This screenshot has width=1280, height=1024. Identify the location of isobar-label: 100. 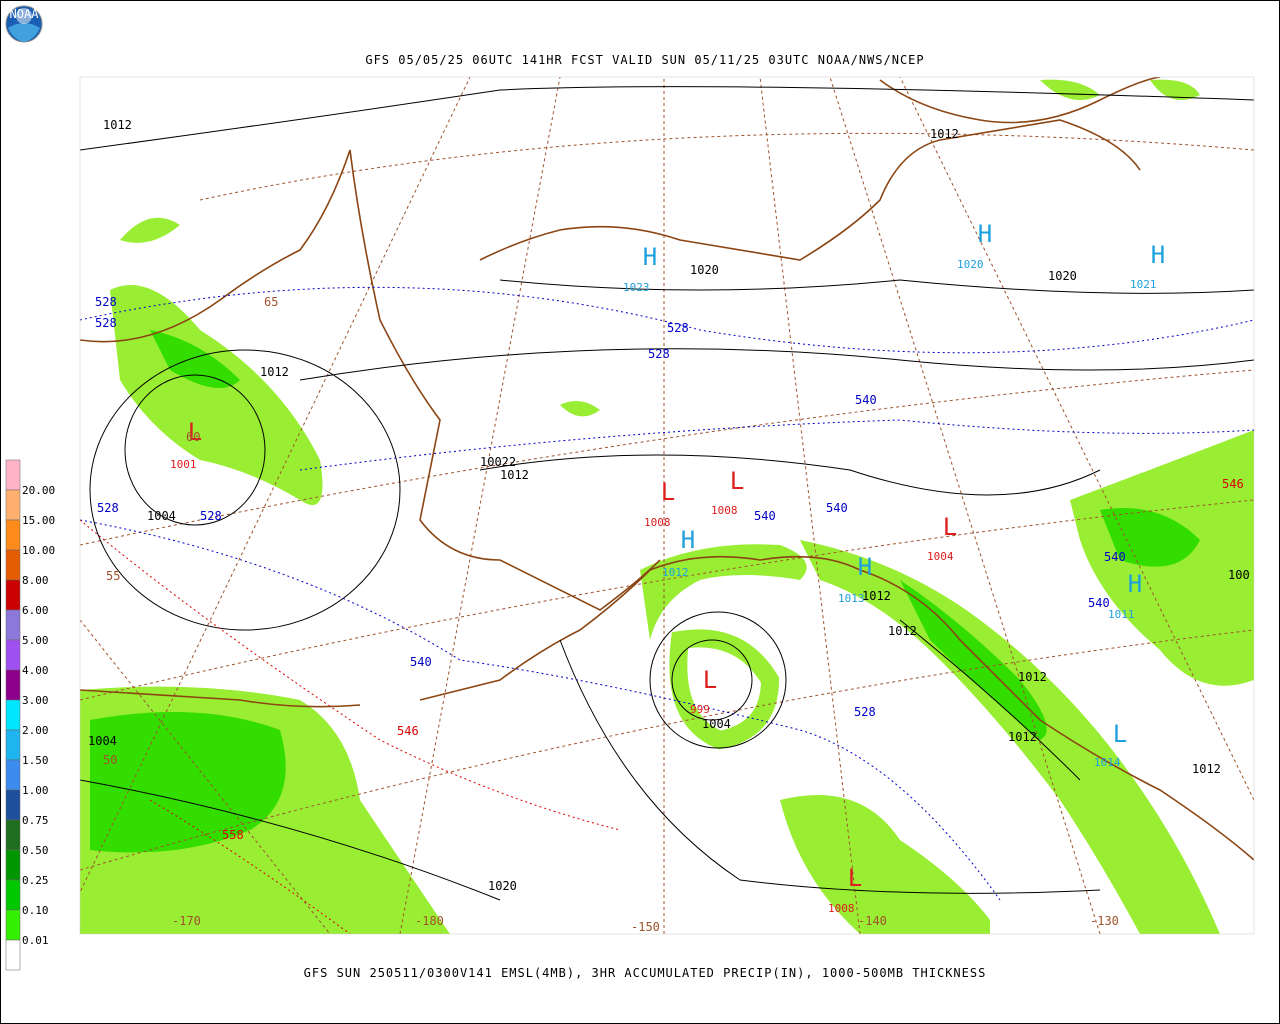
(1239, 575).